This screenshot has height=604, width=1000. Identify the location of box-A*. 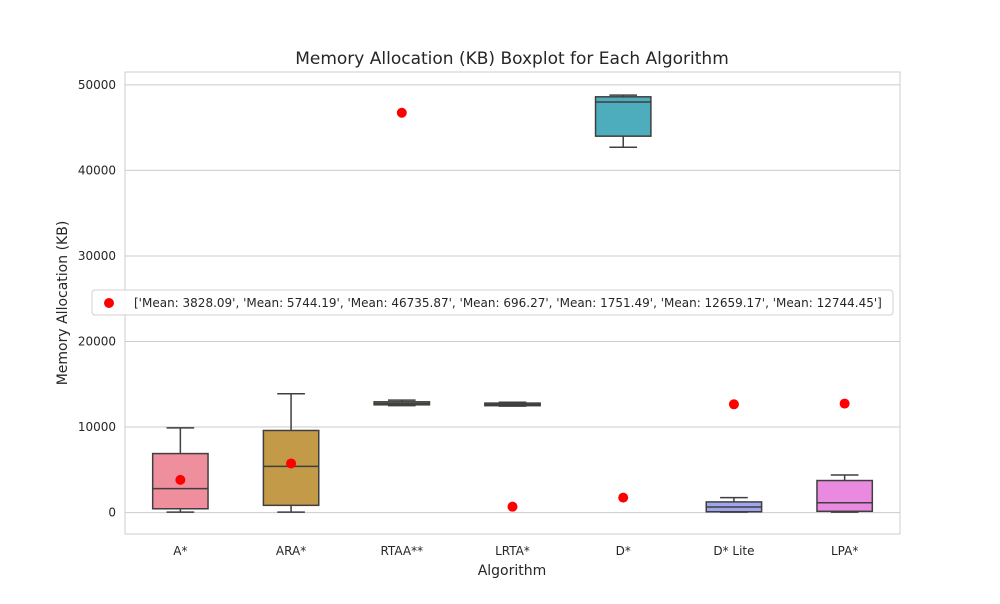
(180, 470).